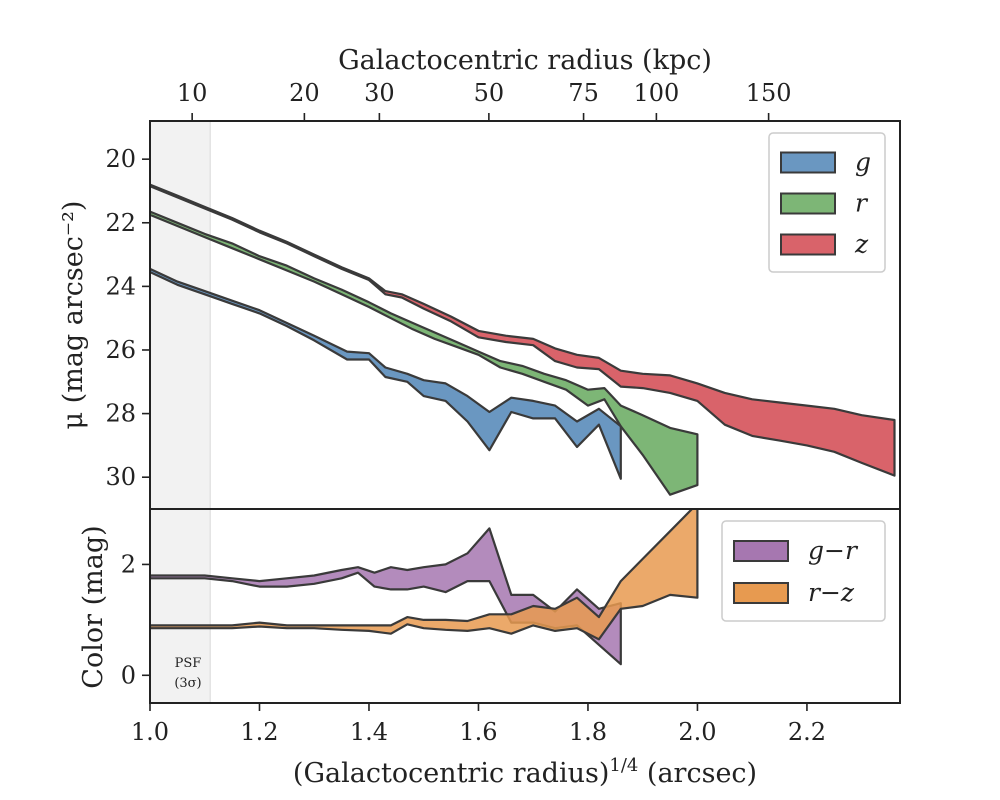 This screenshot has height=800, width=1000. Describe the element at coordinates (697, 732) in the screenshot. I see `x-tick-label: 2.0` at that location.